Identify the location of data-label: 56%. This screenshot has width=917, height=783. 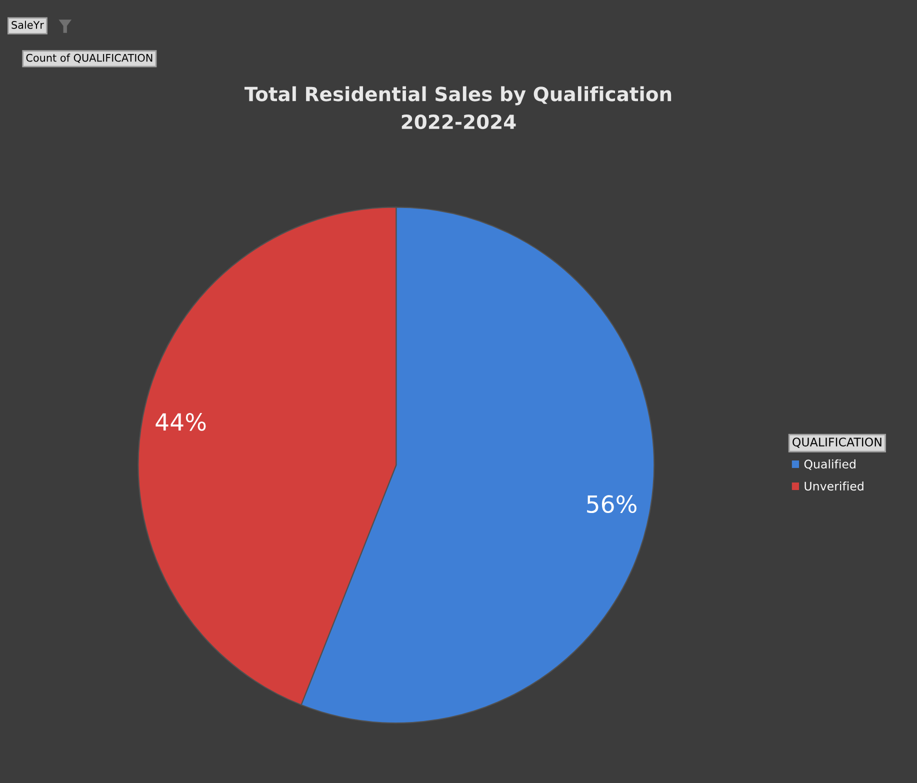
(611, 504).